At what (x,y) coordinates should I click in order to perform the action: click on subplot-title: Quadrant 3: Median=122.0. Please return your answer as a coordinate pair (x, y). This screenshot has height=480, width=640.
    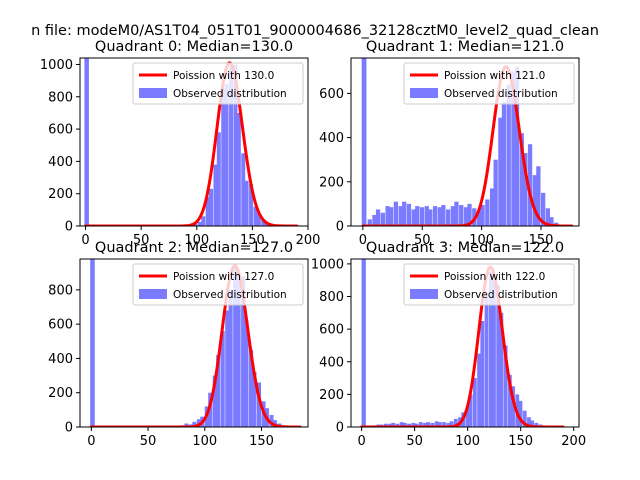
    Looking at the image, I should click on (465, 248).